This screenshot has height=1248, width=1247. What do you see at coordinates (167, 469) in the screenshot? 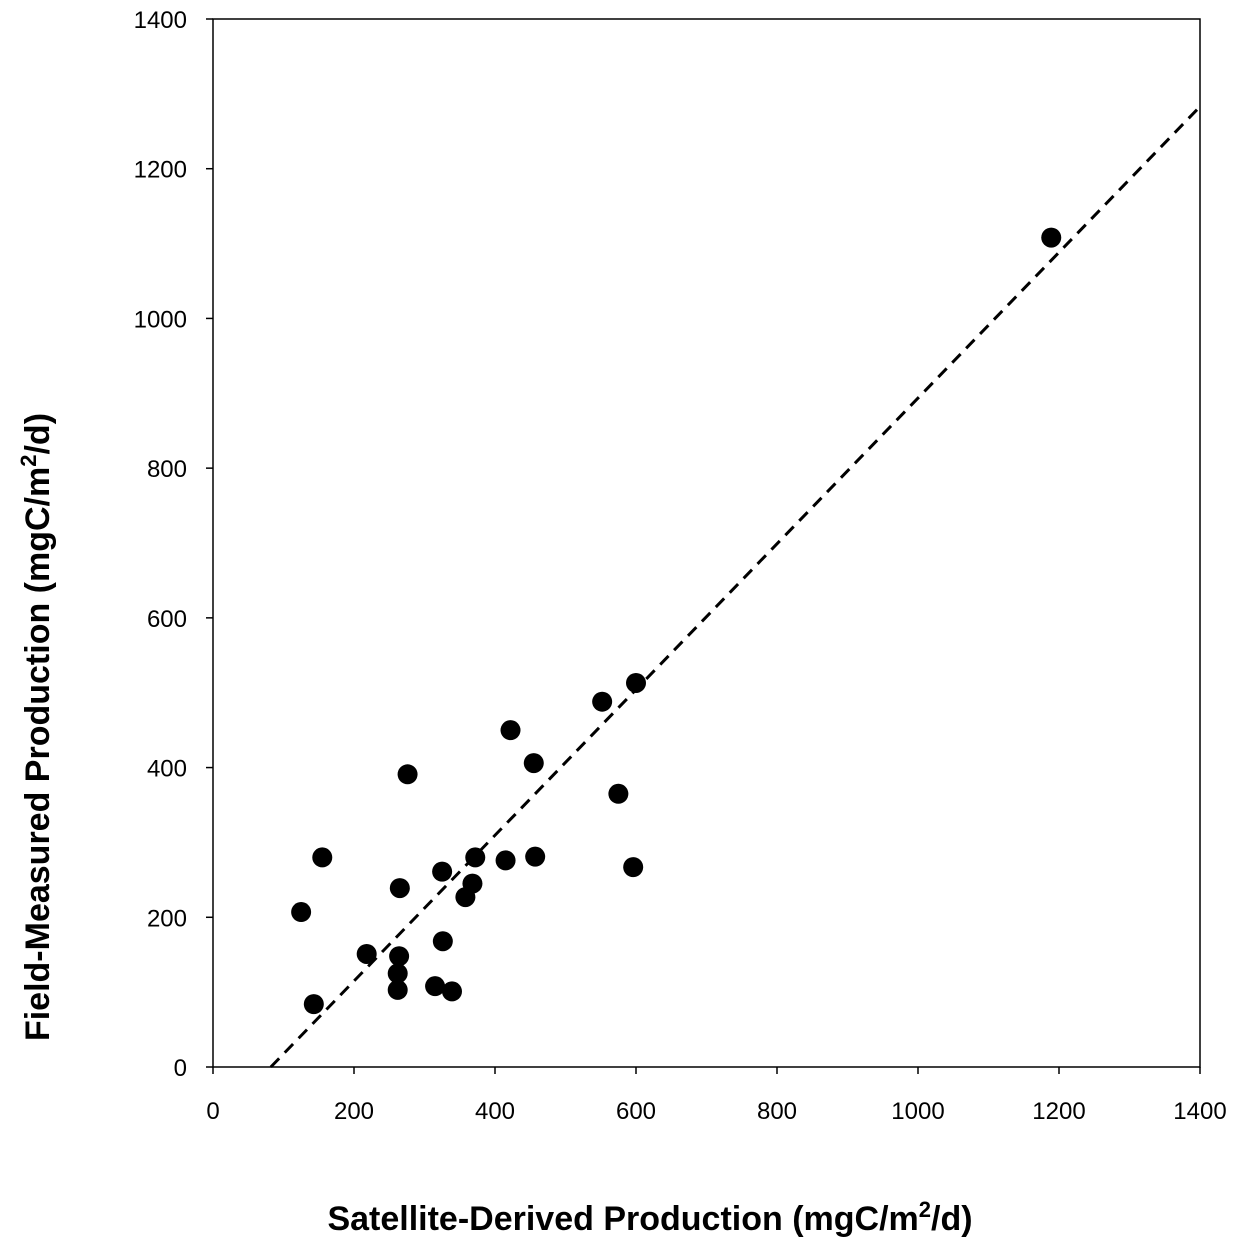
I see `y-tick-label: 800` at bounding box center [167, 469].